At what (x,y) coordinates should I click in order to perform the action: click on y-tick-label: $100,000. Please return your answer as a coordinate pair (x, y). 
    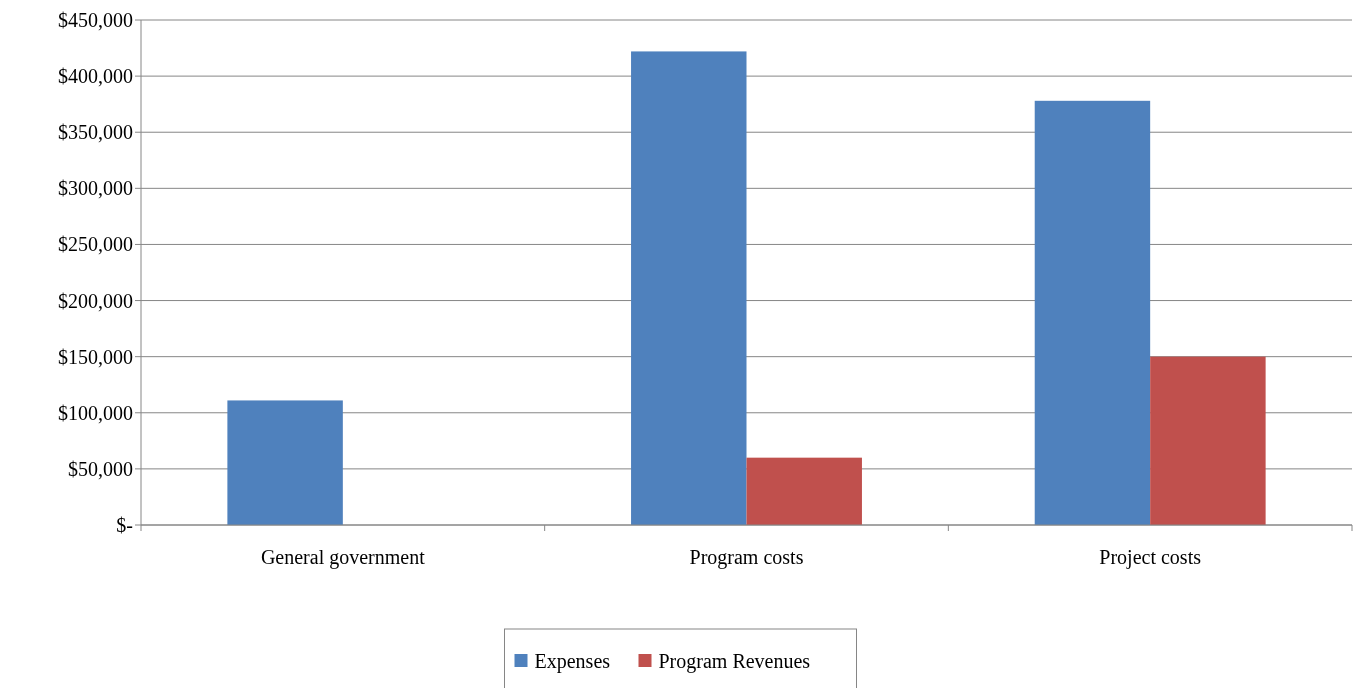
    Looking at the image, I should click on (95, 412).